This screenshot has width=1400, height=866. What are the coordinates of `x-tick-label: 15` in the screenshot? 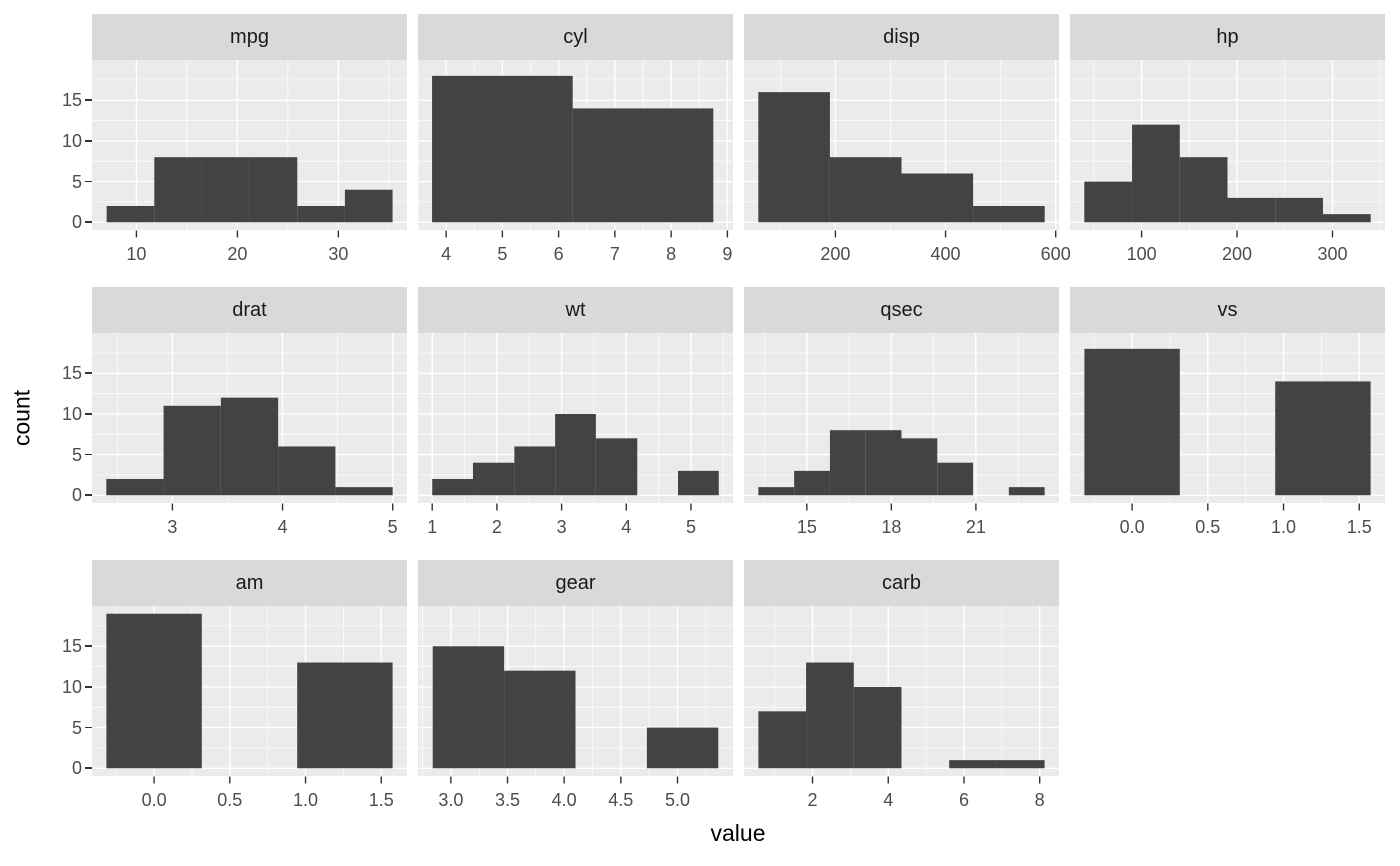 It's located at (807, 527).